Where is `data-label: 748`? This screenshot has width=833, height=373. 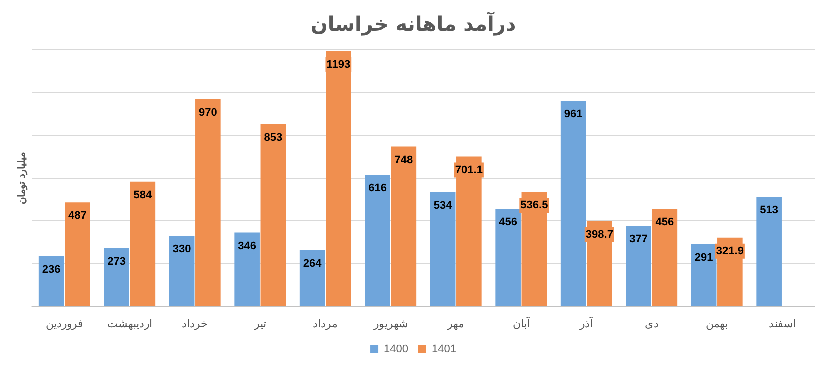 data-label: 748 is located at coordinates (404, 160).